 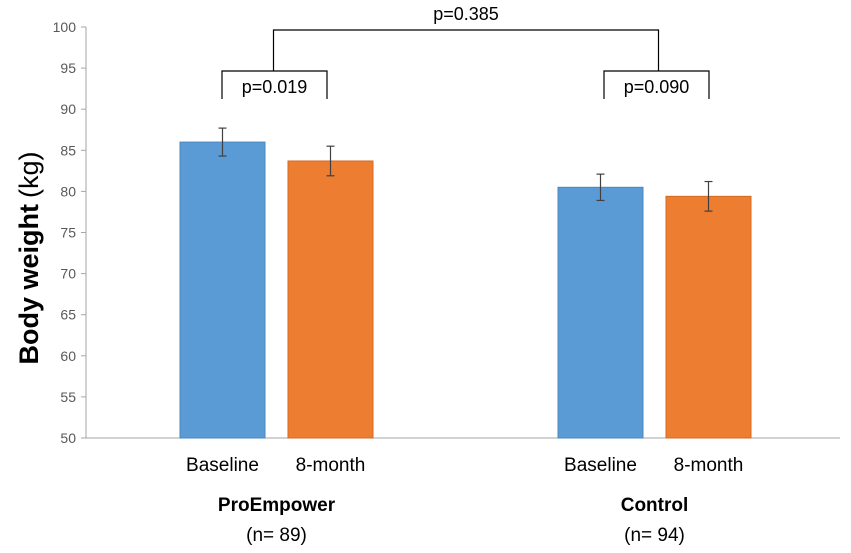 I want to click on bar-control-baseline, so click(x=600, y=312).